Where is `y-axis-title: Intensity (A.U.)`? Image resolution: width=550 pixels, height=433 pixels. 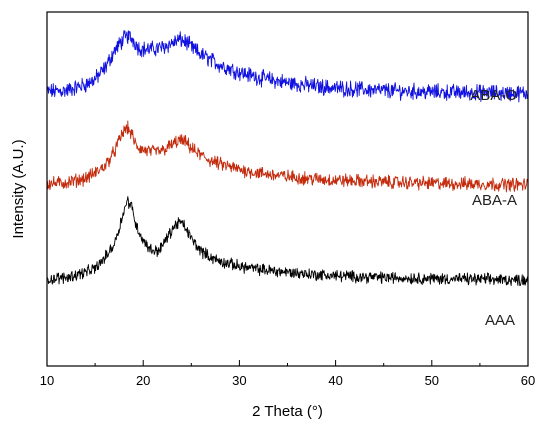
y-axis-title: Intensity (A.U.) is located at coordinates (18, 188).